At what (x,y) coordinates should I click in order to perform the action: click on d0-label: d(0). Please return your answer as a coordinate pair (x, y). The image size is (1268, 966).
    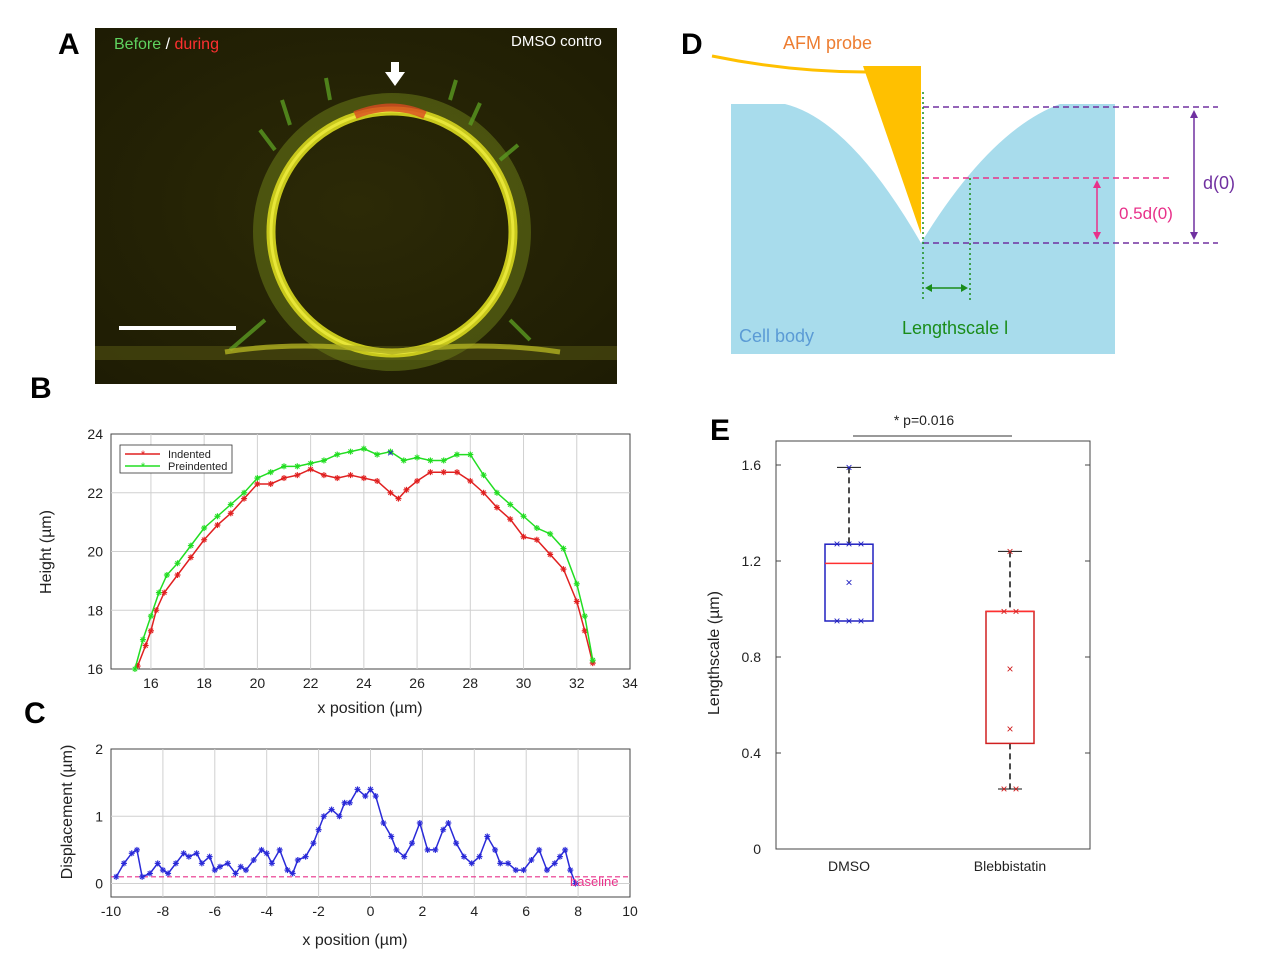
    Looking at the image, I should click on (1219, 183).